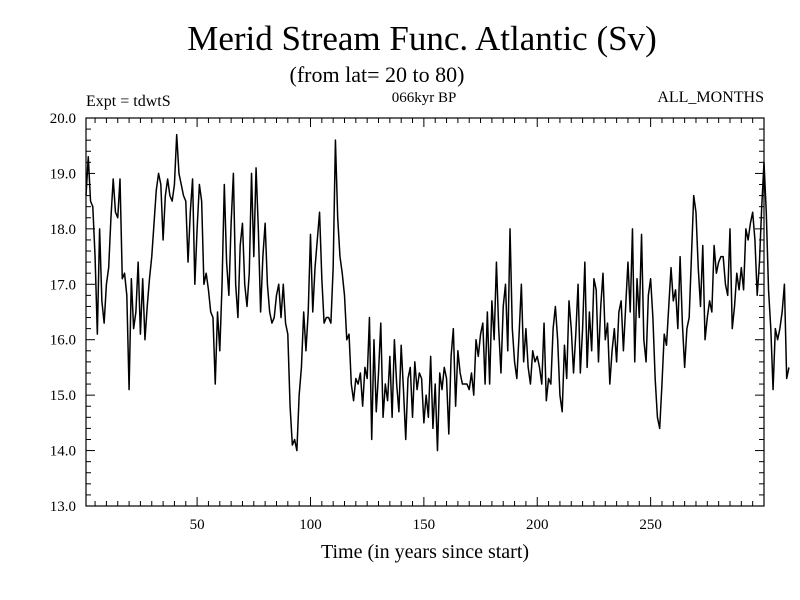  I want to click on y-tick-label: 15.0, so click(63, 396).